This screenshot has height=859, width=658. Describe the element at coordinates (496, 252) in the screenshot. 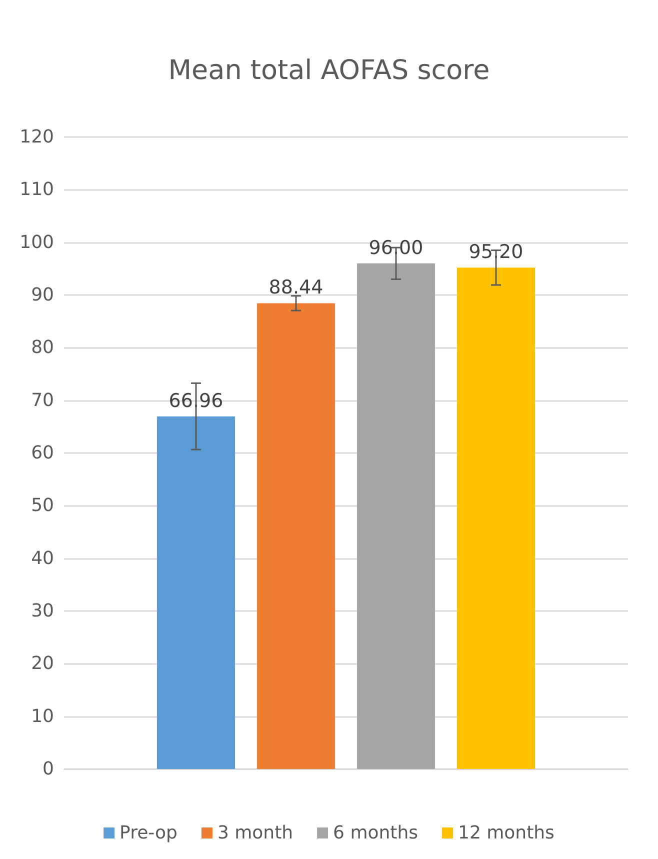

I see `data-label: 95.20` at that location.